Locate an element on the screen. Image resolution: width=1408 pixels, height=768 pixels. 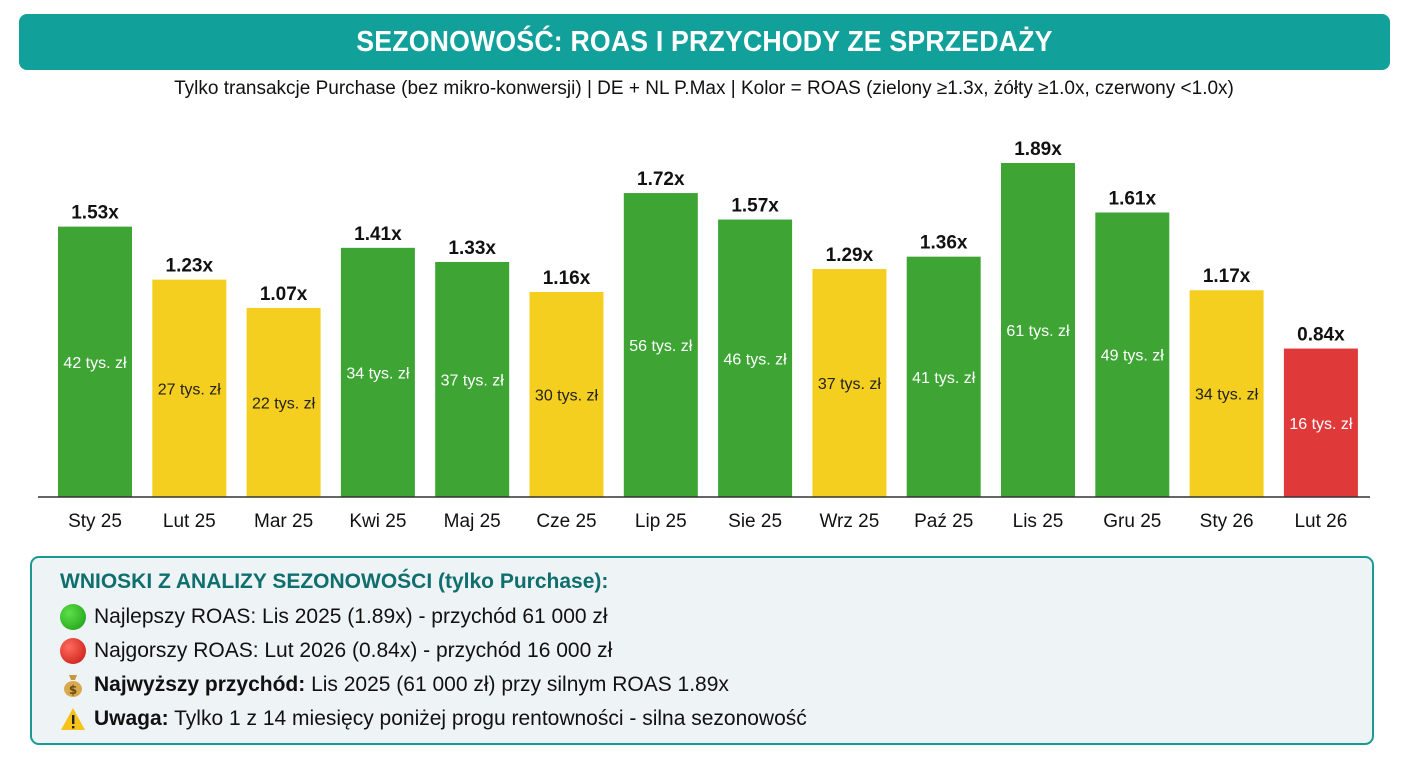
roas-label: 1.07x is located at coordinates (284, 294).